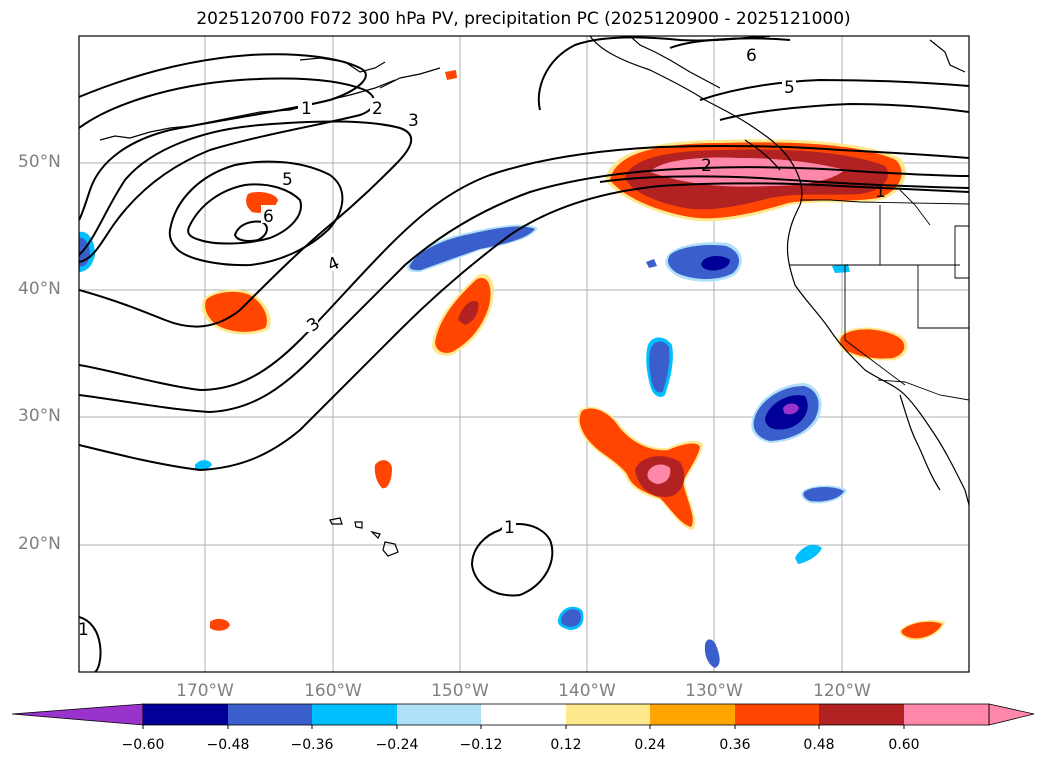  Describe the element at coordinates (333, 691) in the screenshot. I see `lon-tick-label: 160°W` at that location.